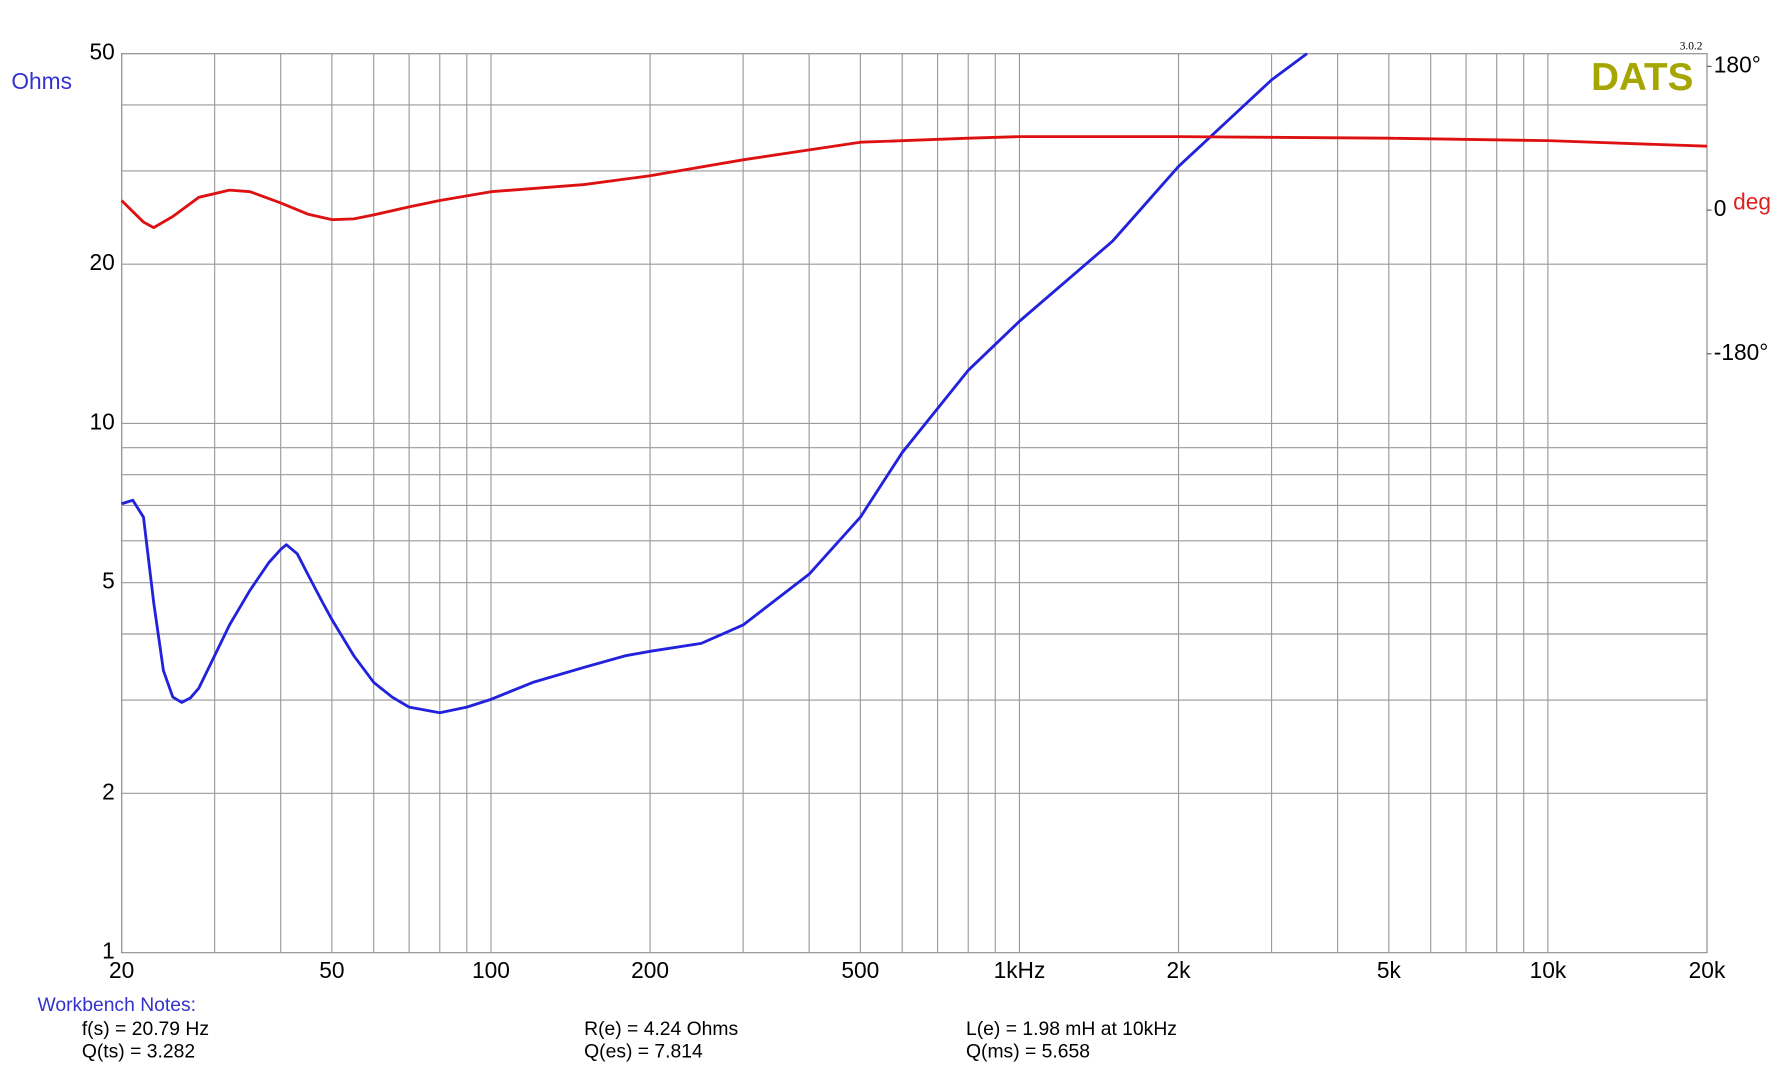 The image size is (1782, 1088). I want to click on y2-tick-label: 0, so click(1720, 208).